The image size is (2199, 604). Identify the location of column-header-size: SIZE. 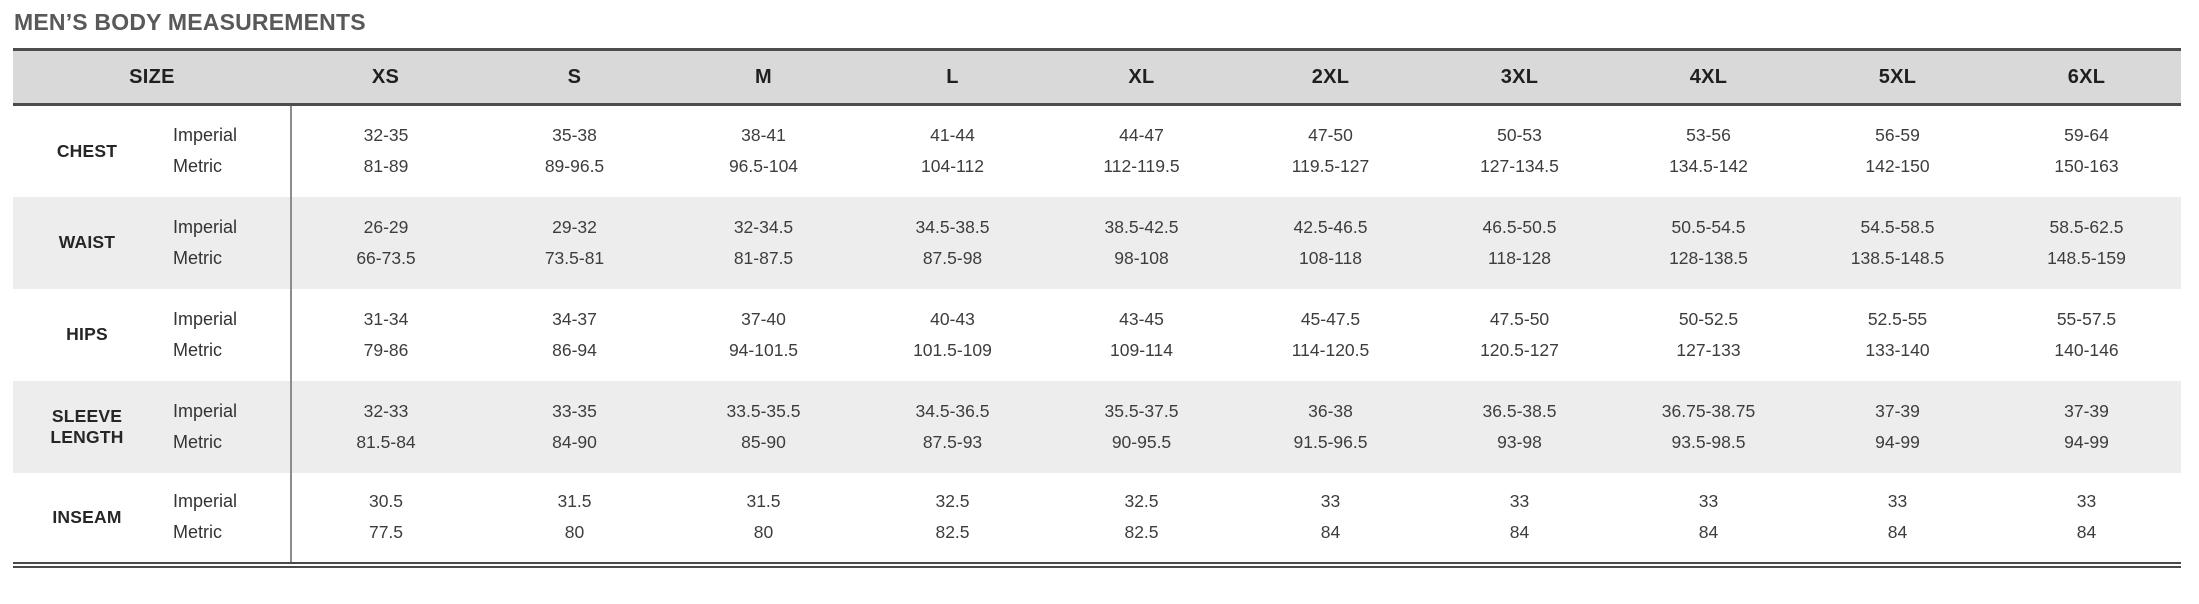
(152, 77).